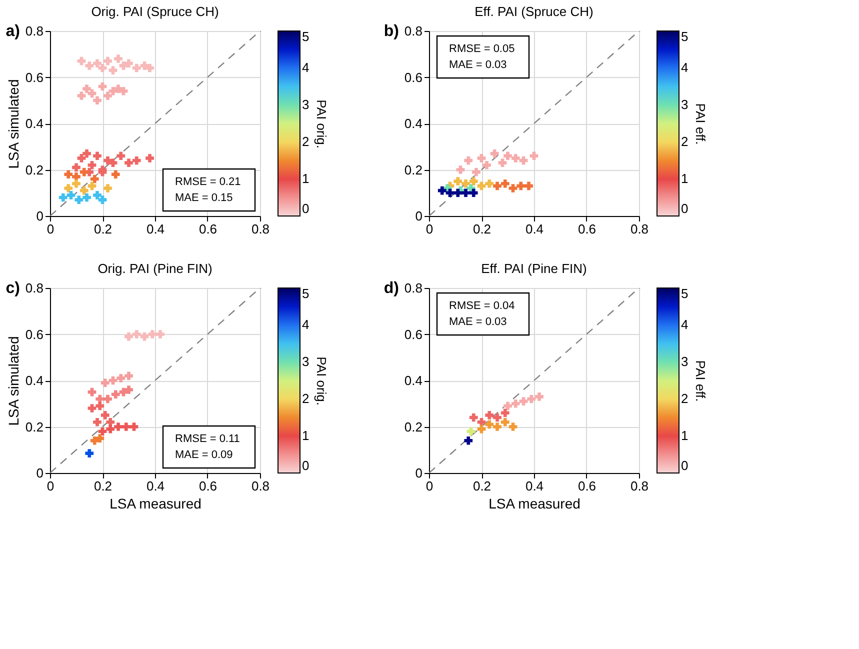 This screenshot has height=649, width=859. I want to click on color-bar-label: 5, so click(306, 36).